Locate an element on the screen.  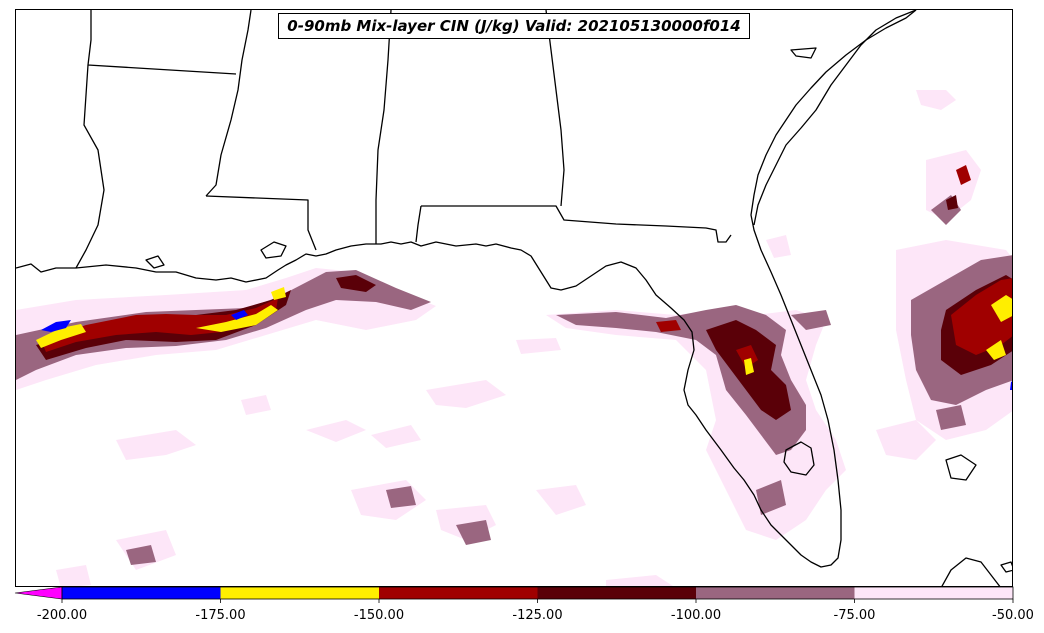
colorbar-extend-triangle is located at coordinates (38, 593).